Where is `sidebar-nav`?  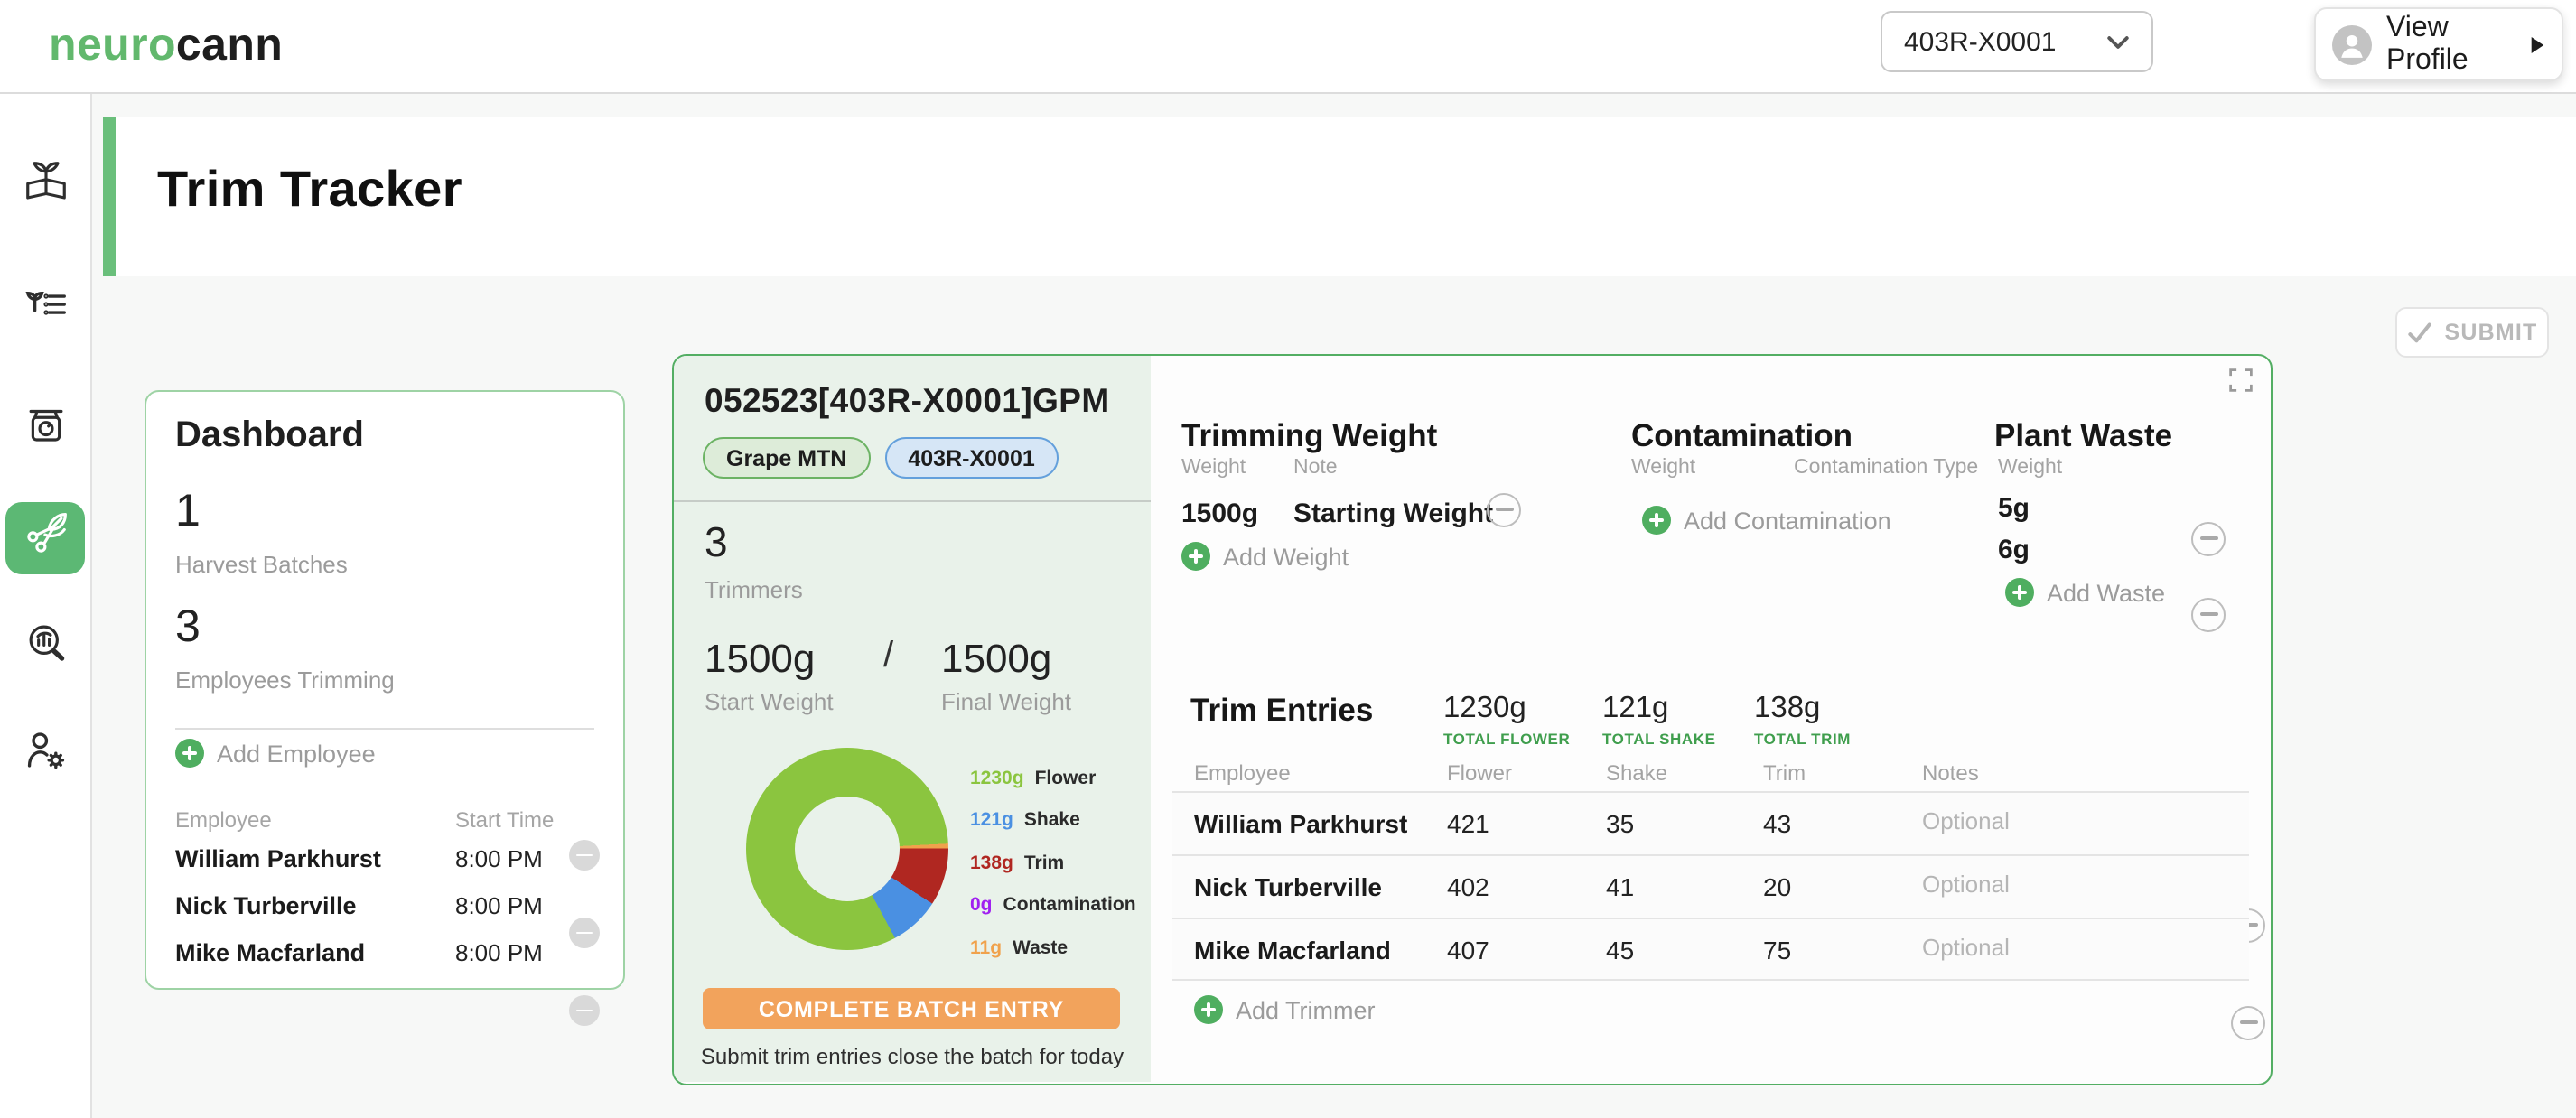 sidebar-nav is located at coordinates (46, 605).